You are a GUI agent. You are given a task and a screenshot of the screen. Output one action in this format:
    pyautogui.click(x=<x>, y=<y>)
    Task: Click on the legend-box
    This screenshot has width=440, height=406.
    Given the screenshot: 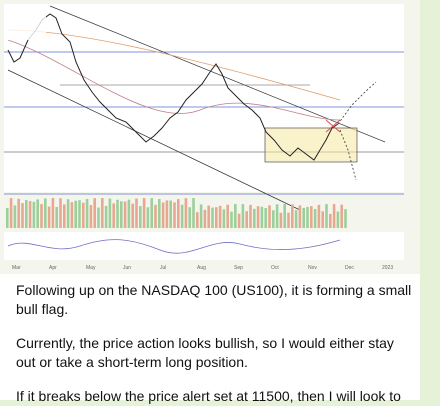 What is the action you would take?
    pyautogui.click(x=26, y=25)
    